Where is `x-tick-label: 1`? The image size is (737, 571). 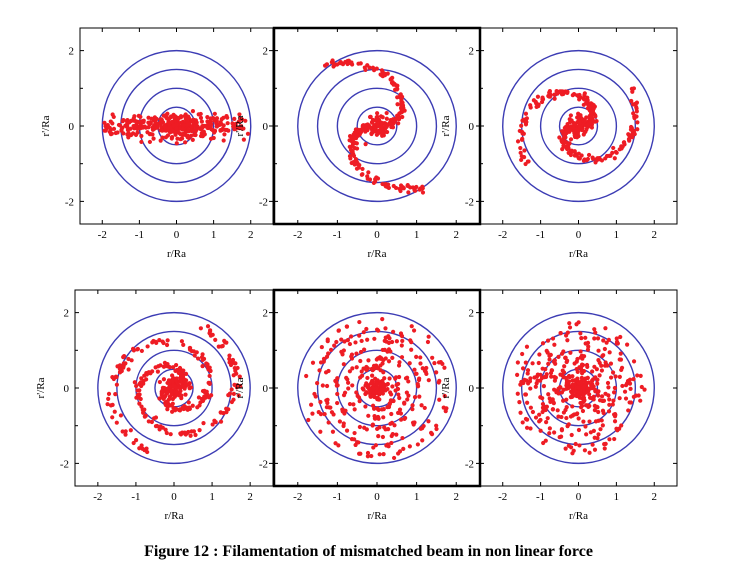 x-tick-label: 1 is located at coordinates (214, 235).